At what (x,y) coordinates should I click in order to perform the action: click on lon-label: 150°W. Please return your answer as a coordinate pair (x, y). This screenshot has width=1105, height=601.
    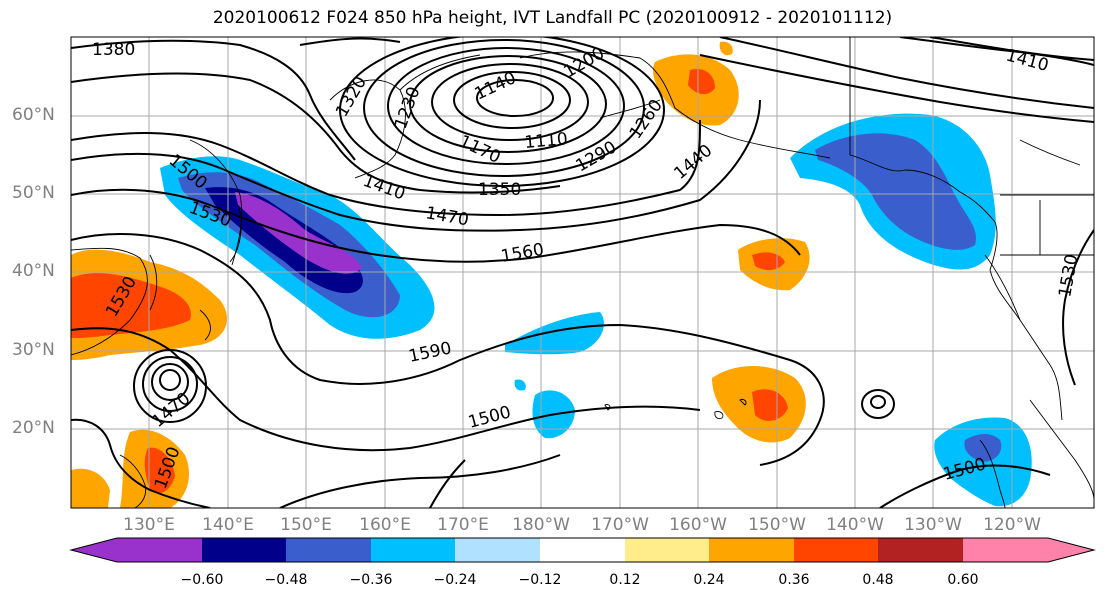
    Looking at the image, I should click on (777, 525).